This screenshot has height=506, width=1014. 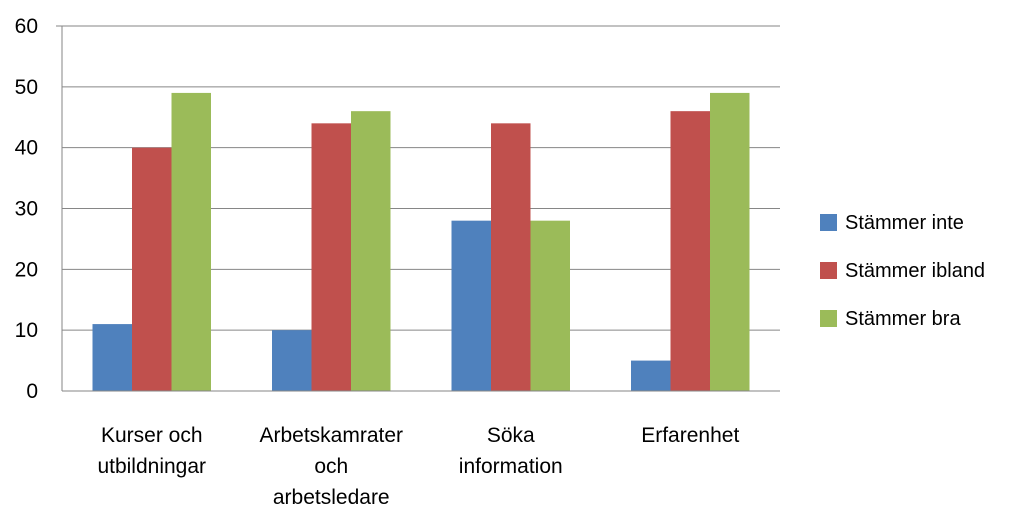 I want to click on y-tick-label: 60, so click(x=26, y=26).